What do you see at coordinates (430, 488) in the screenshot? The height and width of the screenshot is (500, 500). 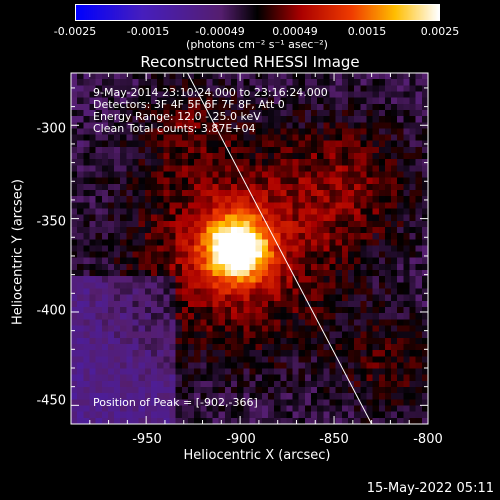 I see `generation-timestamp: 15-May-2022 05:11` at bounding box center [430, 488].